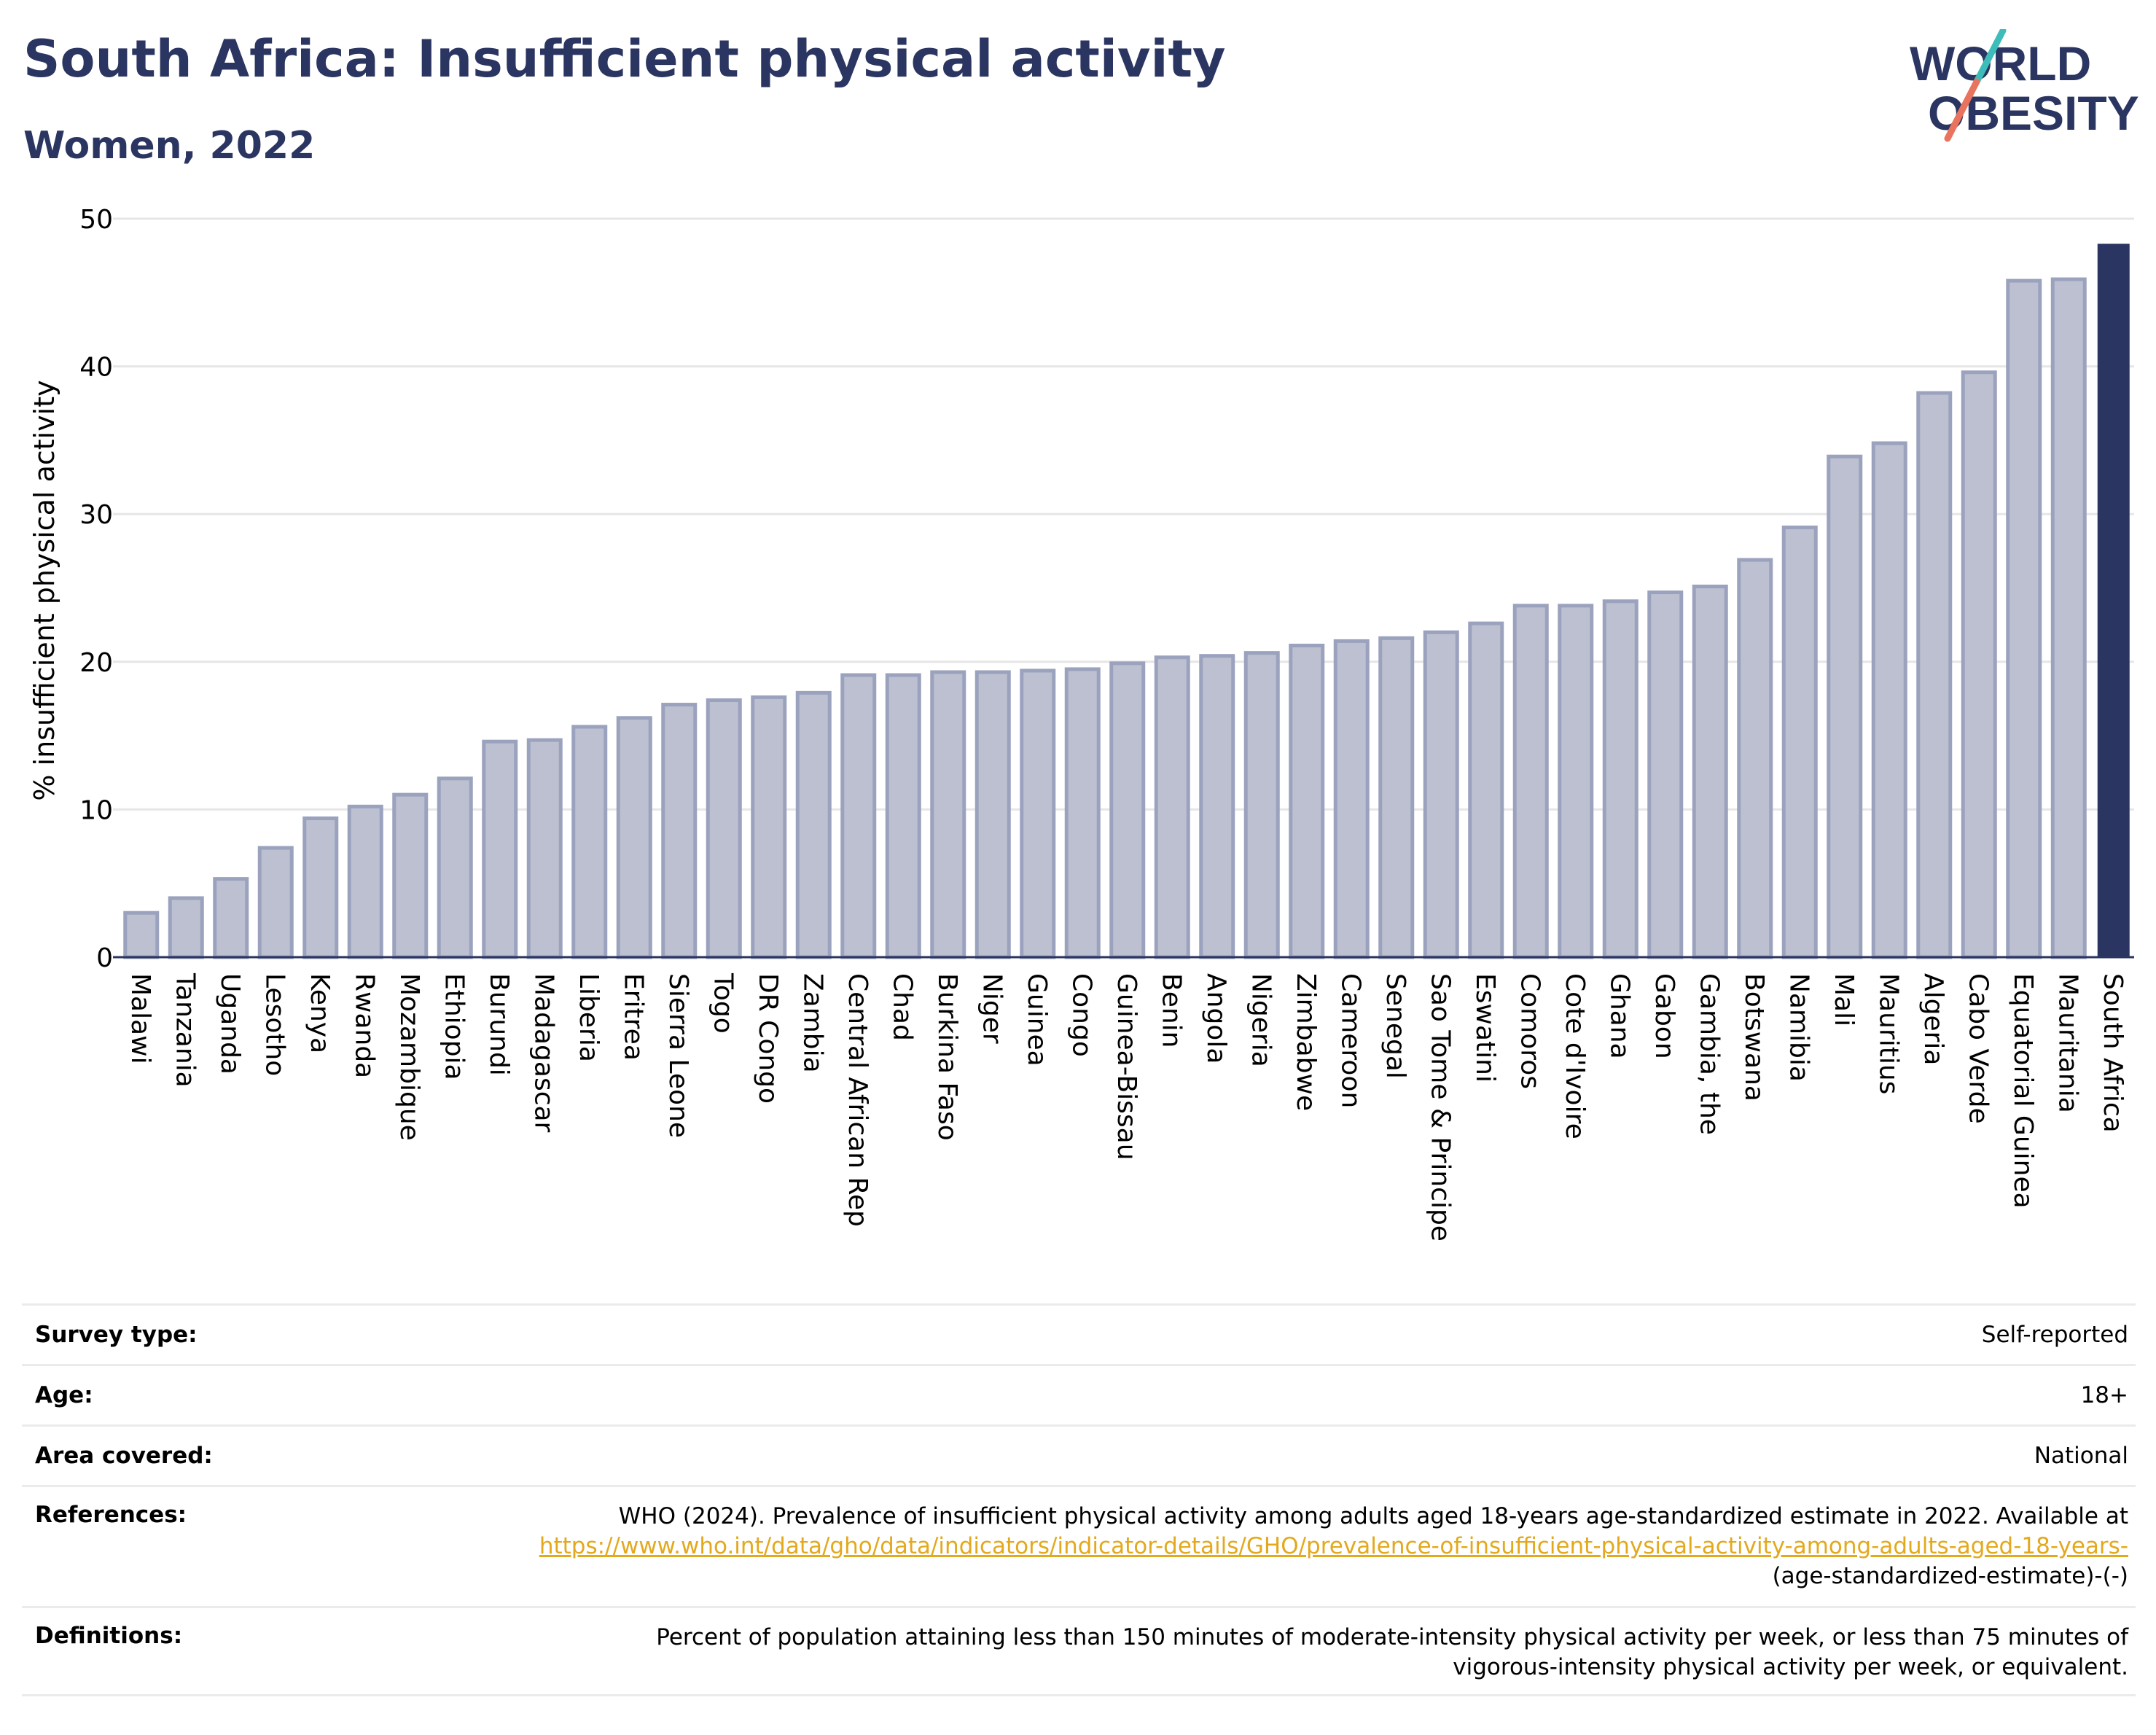 This screenshot has width=2156, height=1735. I want to click on bar-mali, so click(1845, 706).